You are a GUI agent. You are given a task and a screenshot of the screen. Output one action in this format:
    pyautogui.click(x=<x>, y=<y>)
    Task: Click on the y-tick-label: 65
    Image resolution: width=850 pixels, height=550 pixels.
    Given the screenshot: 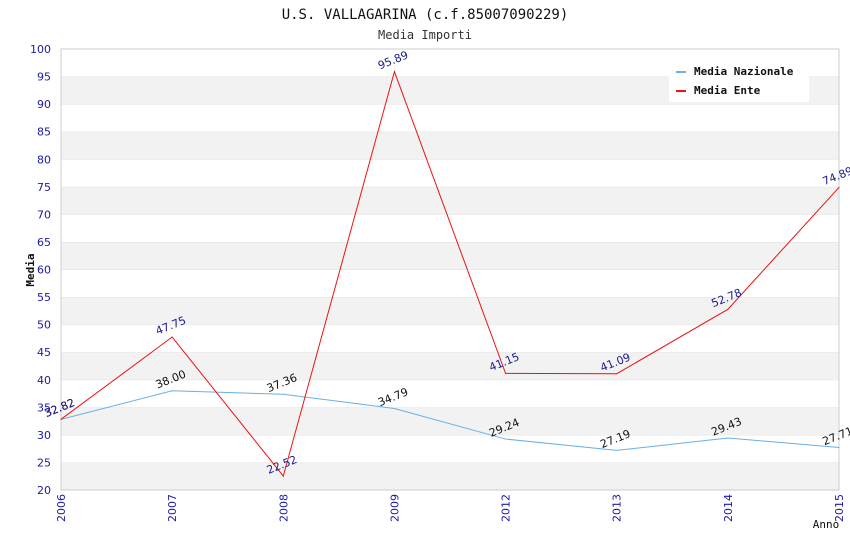 What is the action you would take?
    pyautogui.click(x=44, y=242)
    